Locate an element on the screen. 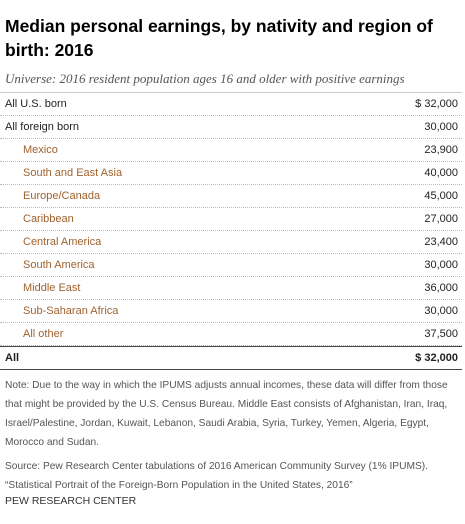 The height and width of the screenshot is (524, 465). row-label: Mexico is located at coordinates (40, 150).